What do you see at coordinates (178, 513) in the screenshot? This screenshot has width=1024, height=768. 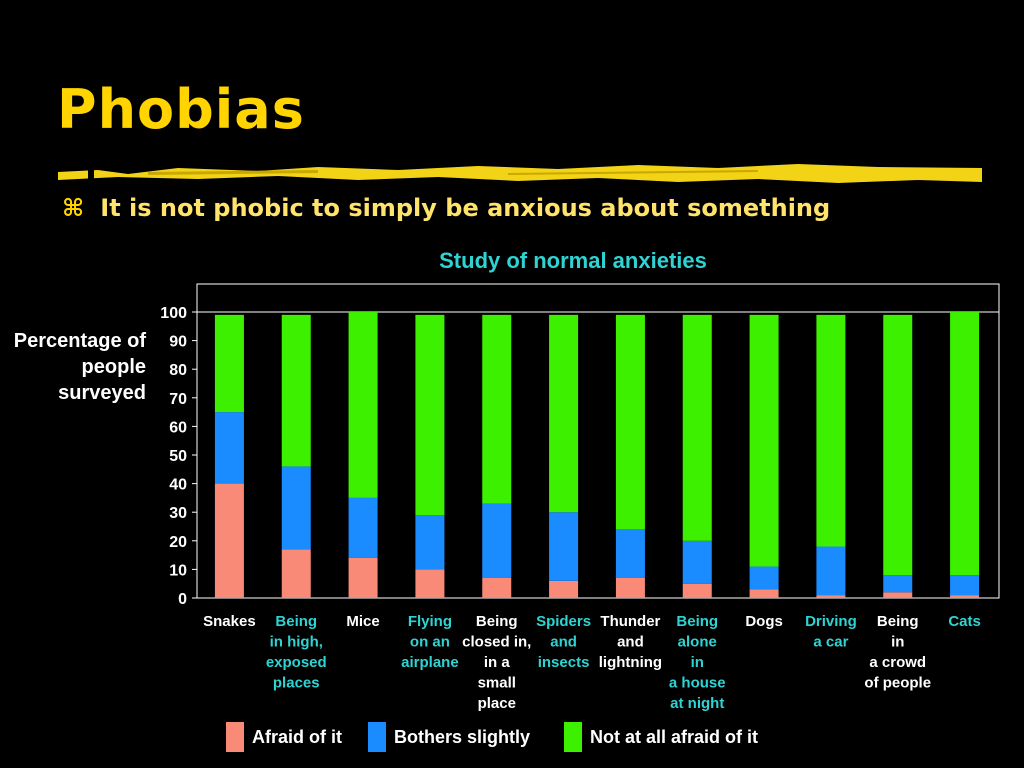 I see `y-tick-label: 30` at bounding box center [178, 513].